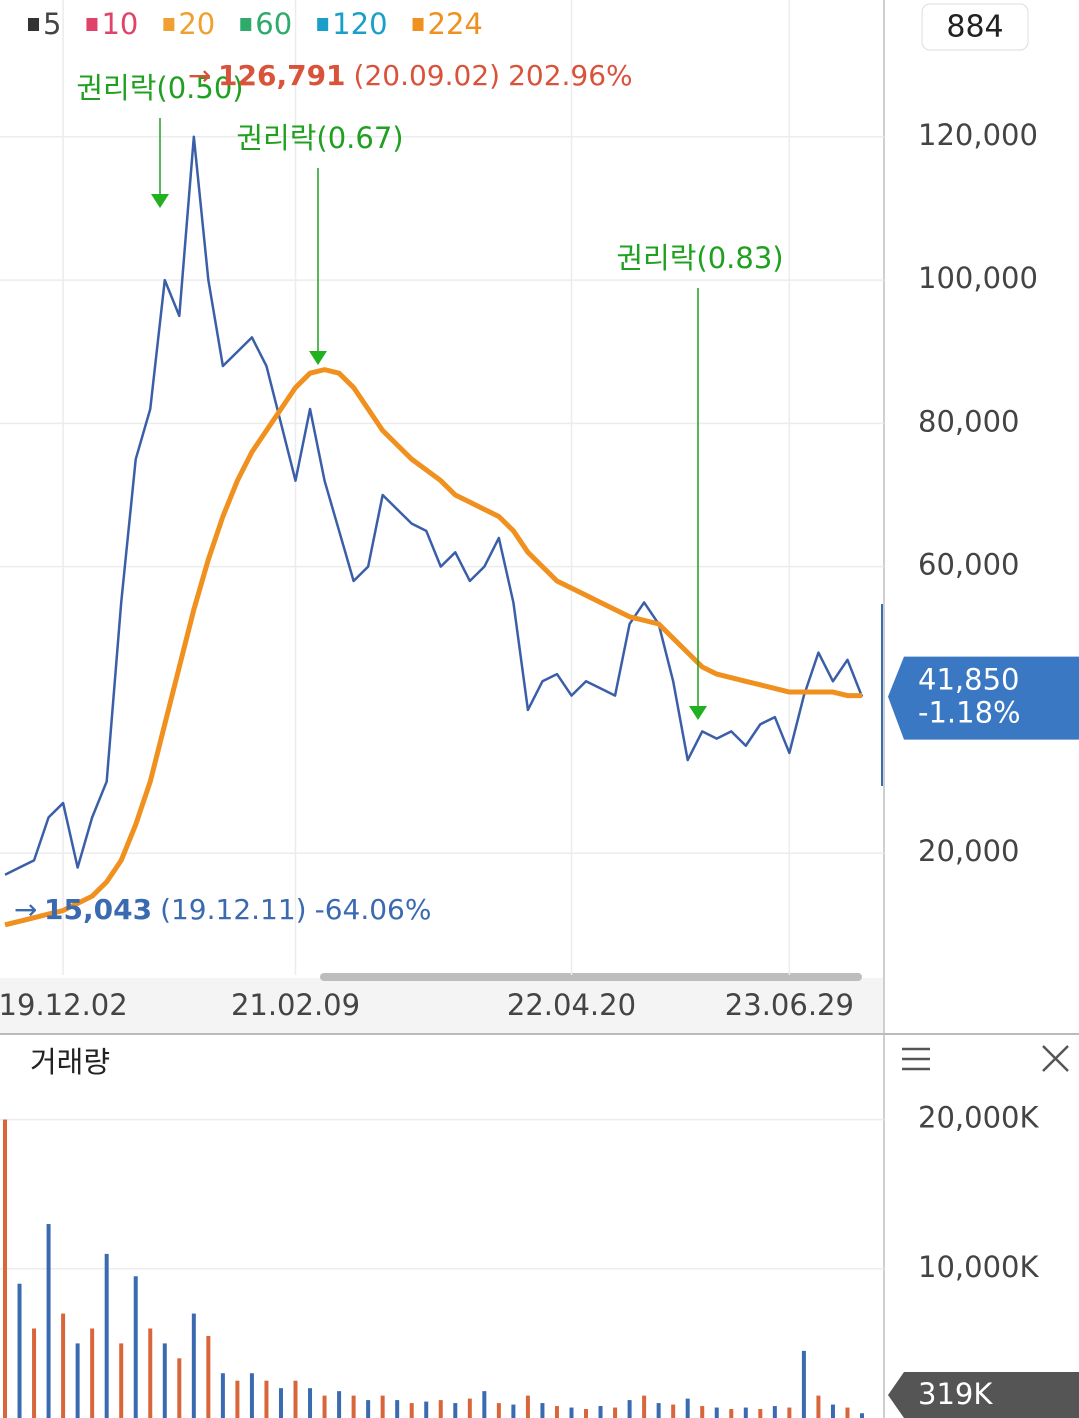  Describe the element at coordinates (282, 75) in the screenshot. I see `high-value: 126,791` at that location.